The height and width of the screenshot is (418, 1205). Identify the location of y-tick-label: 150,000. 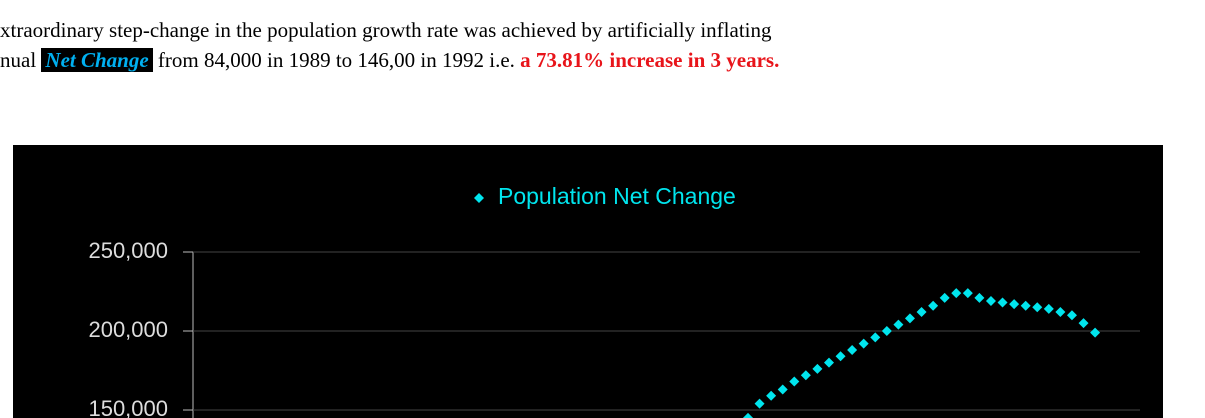
(128, 407).